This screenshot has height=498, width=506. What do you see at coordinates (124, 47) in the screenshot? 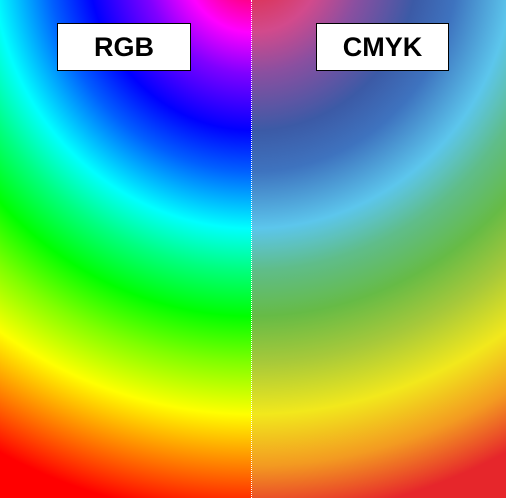
I see `rgb-label: RGB` at bounding box center [124, 47].